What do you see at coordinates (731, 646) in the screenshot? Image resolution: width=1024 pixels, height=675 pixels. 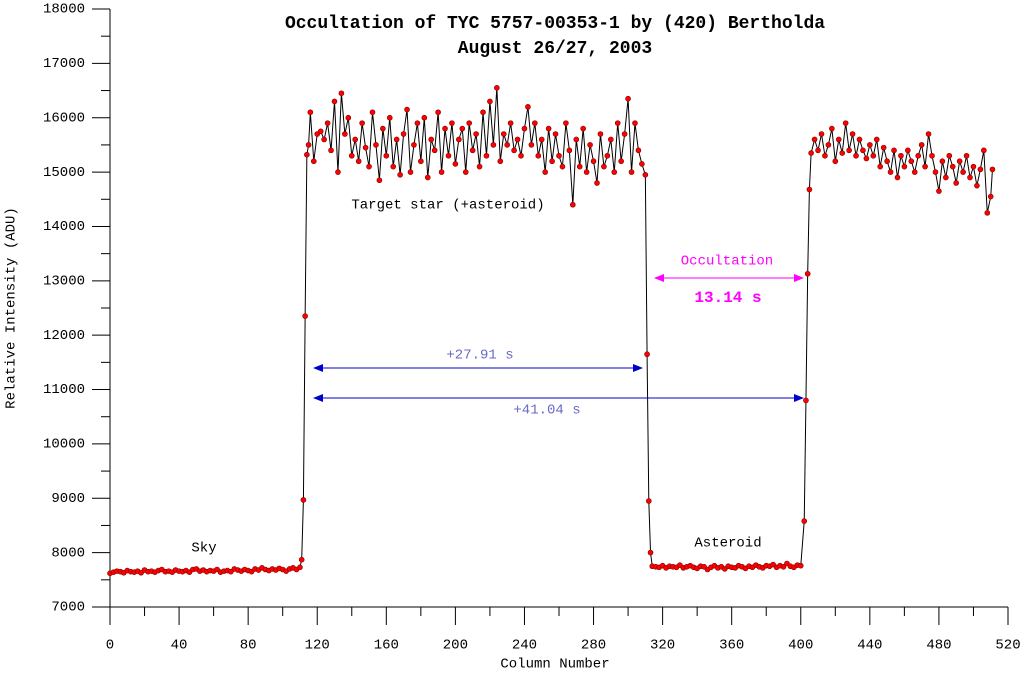 I see `x-tick-label: 360` at bounding box center [731, 646].